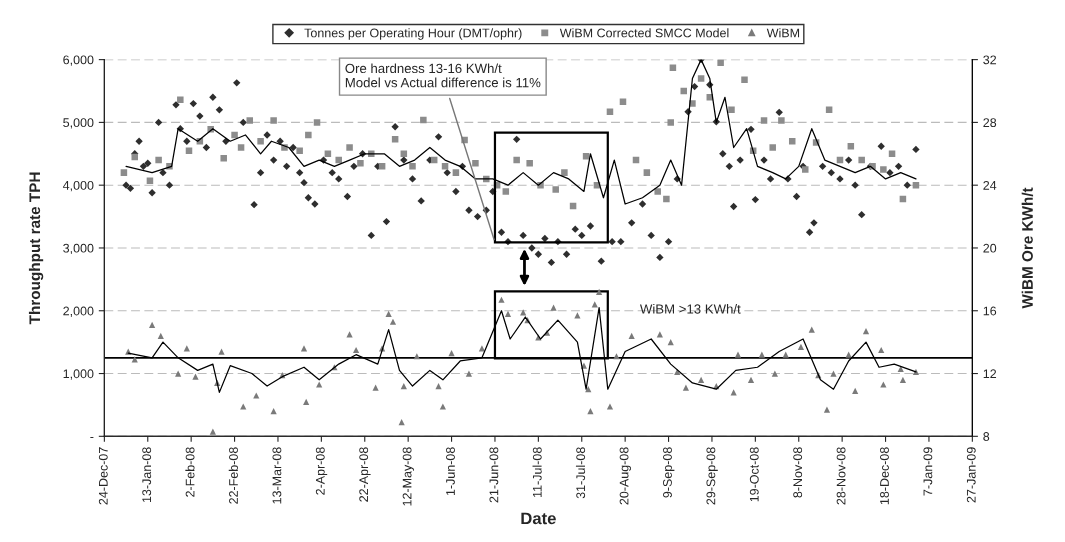 Image resolution: width=1065 pixels, height=542 pixels. Describe the element at coordinates (413, 34) in the screenshot. I see `legend-label: Tonnes per Operating Hour (DMT/ophr)` at that location.